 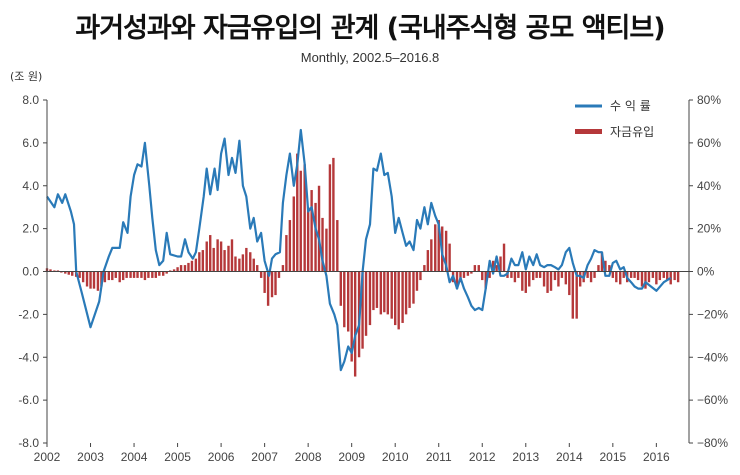 What do you see at coordinates (630, 106) in the screenshot?
I see `legend-label-return: 수 익 률` at bounding box center [630, 106].